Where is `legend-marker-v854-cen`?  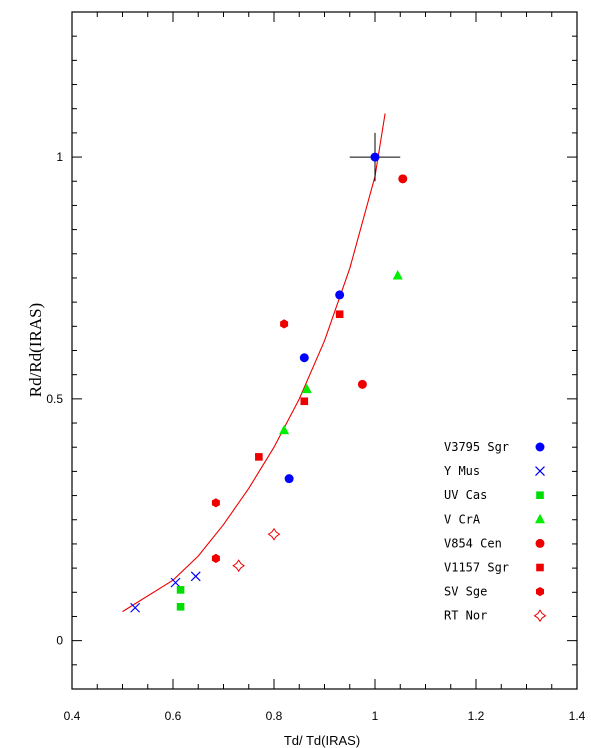
legend-marker-v854-cen is located at coordinates (540, 543).